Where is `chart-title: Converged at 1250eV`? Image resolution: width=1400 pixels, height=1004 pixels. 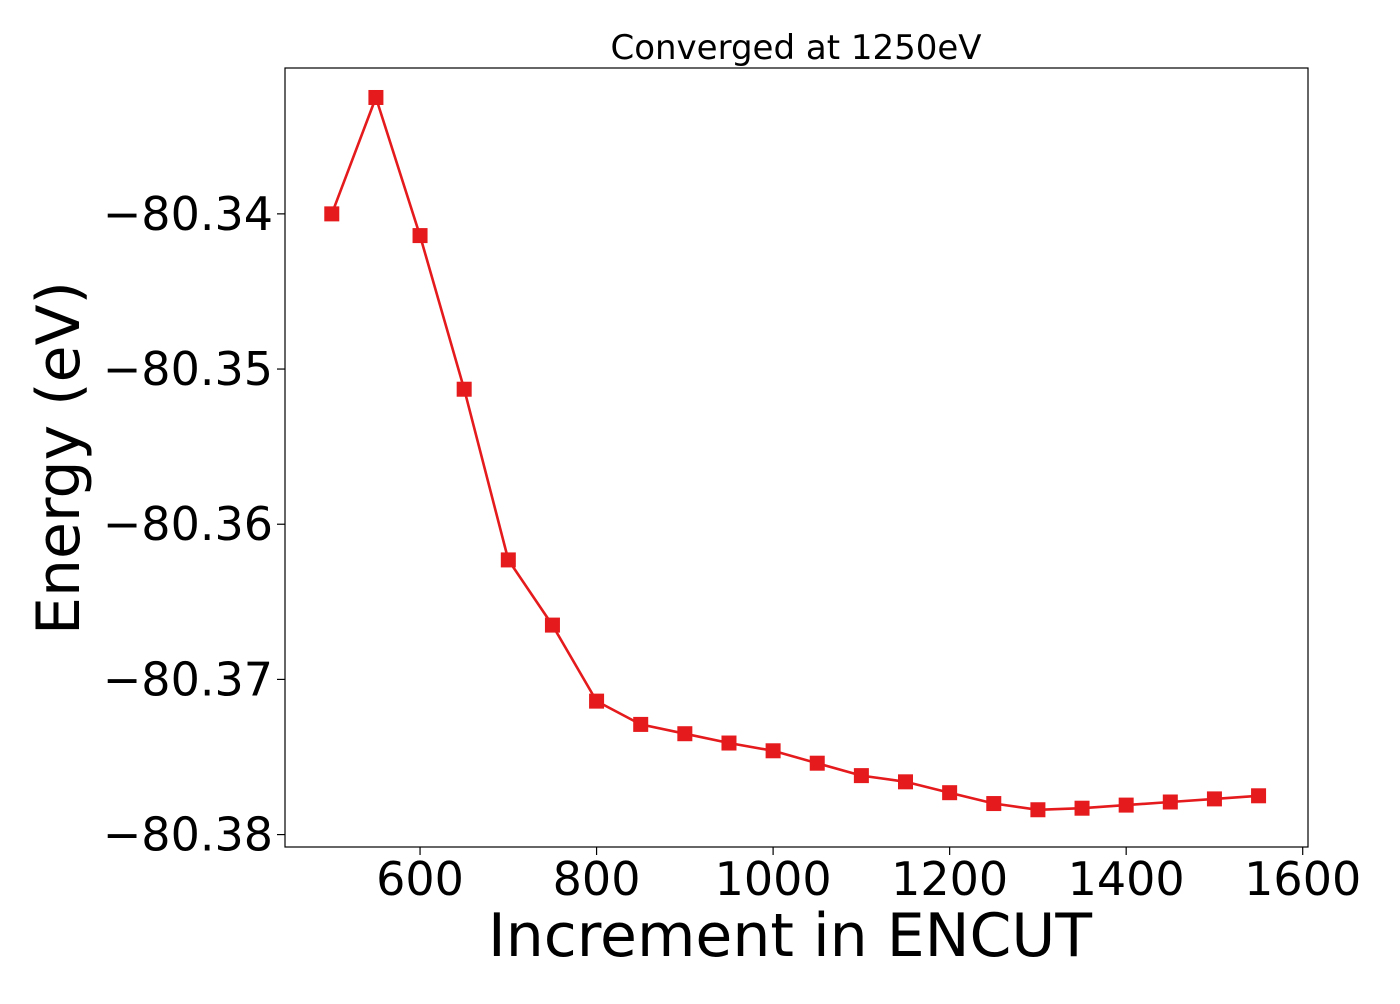
chart-title: Converged at 1250eV is located at coordinates (795, 48).